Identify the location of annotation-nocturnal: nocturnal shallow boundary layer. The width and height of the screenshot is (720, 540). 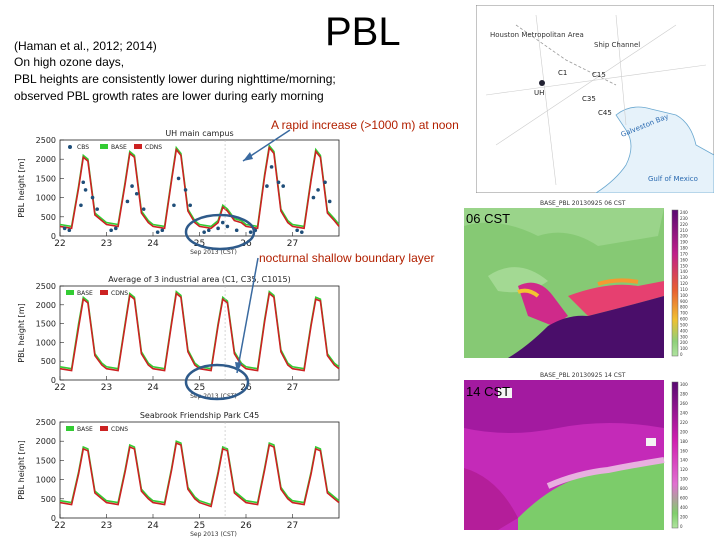
(347, 258).